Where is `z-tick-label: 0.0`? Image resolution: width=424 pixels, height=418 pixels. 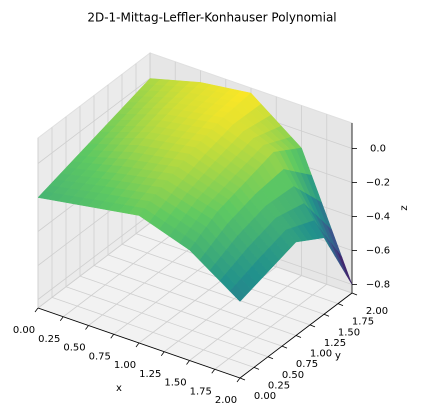 z-tick-label: 0.0 is located at coordinates (378, 149).